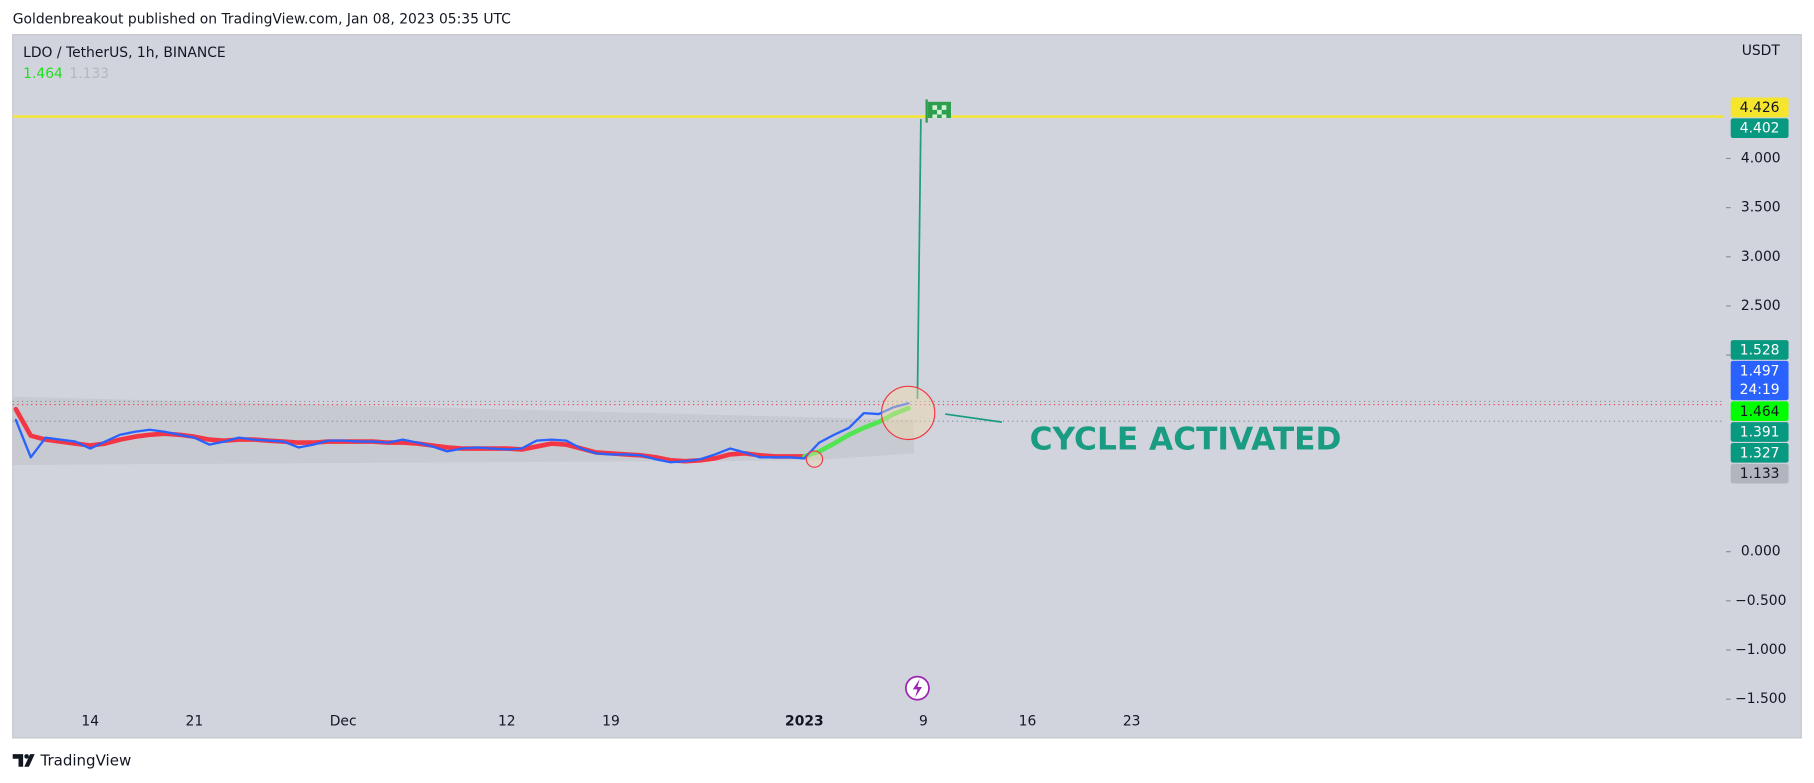 The height and width of the screenshot is (783, 1814). I want to click on x-tick-label: Dec, so click(343, 722).